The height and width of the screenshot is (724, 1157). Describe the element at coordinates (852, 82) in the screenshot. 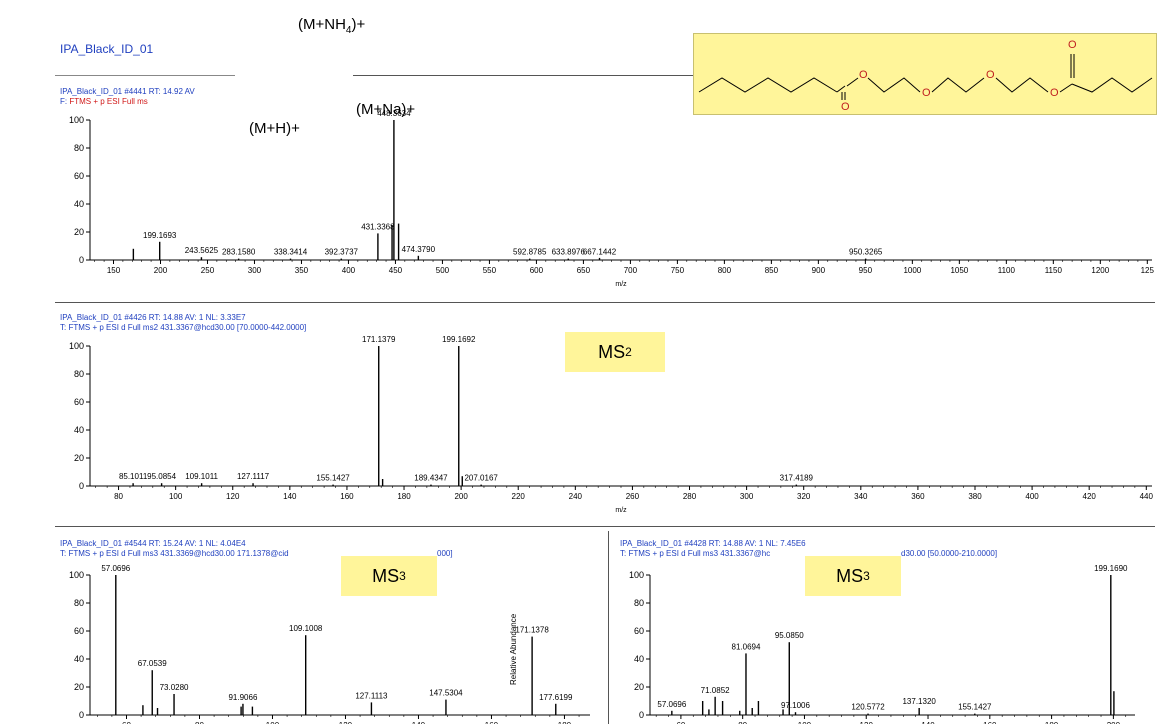

I see `bond` at that location.